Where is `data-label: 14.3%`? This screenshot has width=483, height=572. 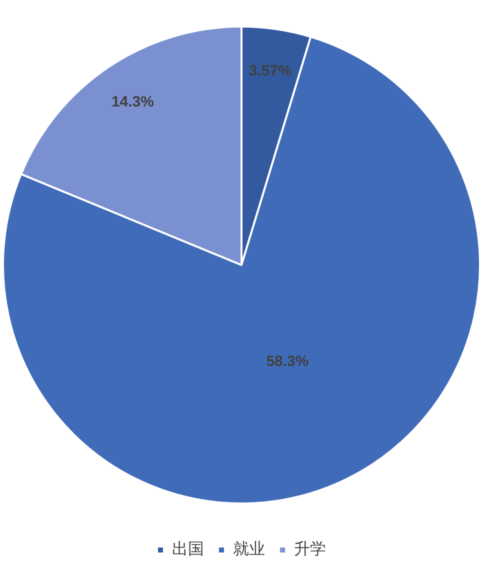
data-label: 14.3% is located at coordinates (132, 102).